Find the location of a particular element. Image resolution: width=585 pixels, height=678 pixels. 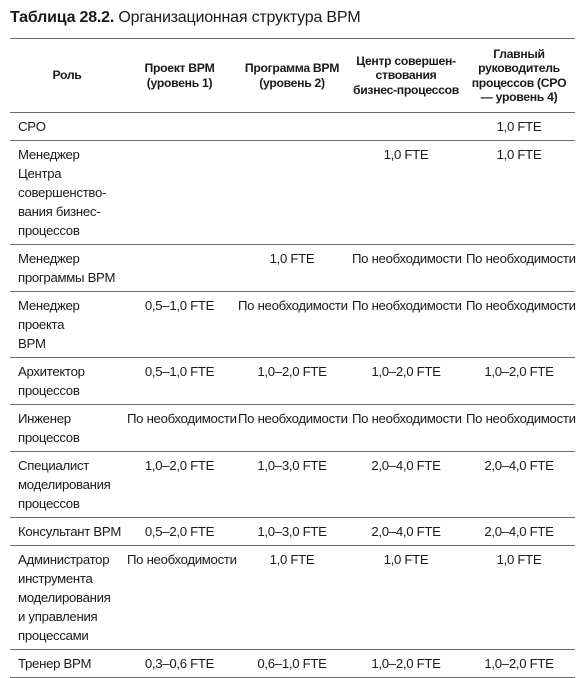

cell-level-2: 0,6–1,0 FTE is located at coordinates (292, 663).